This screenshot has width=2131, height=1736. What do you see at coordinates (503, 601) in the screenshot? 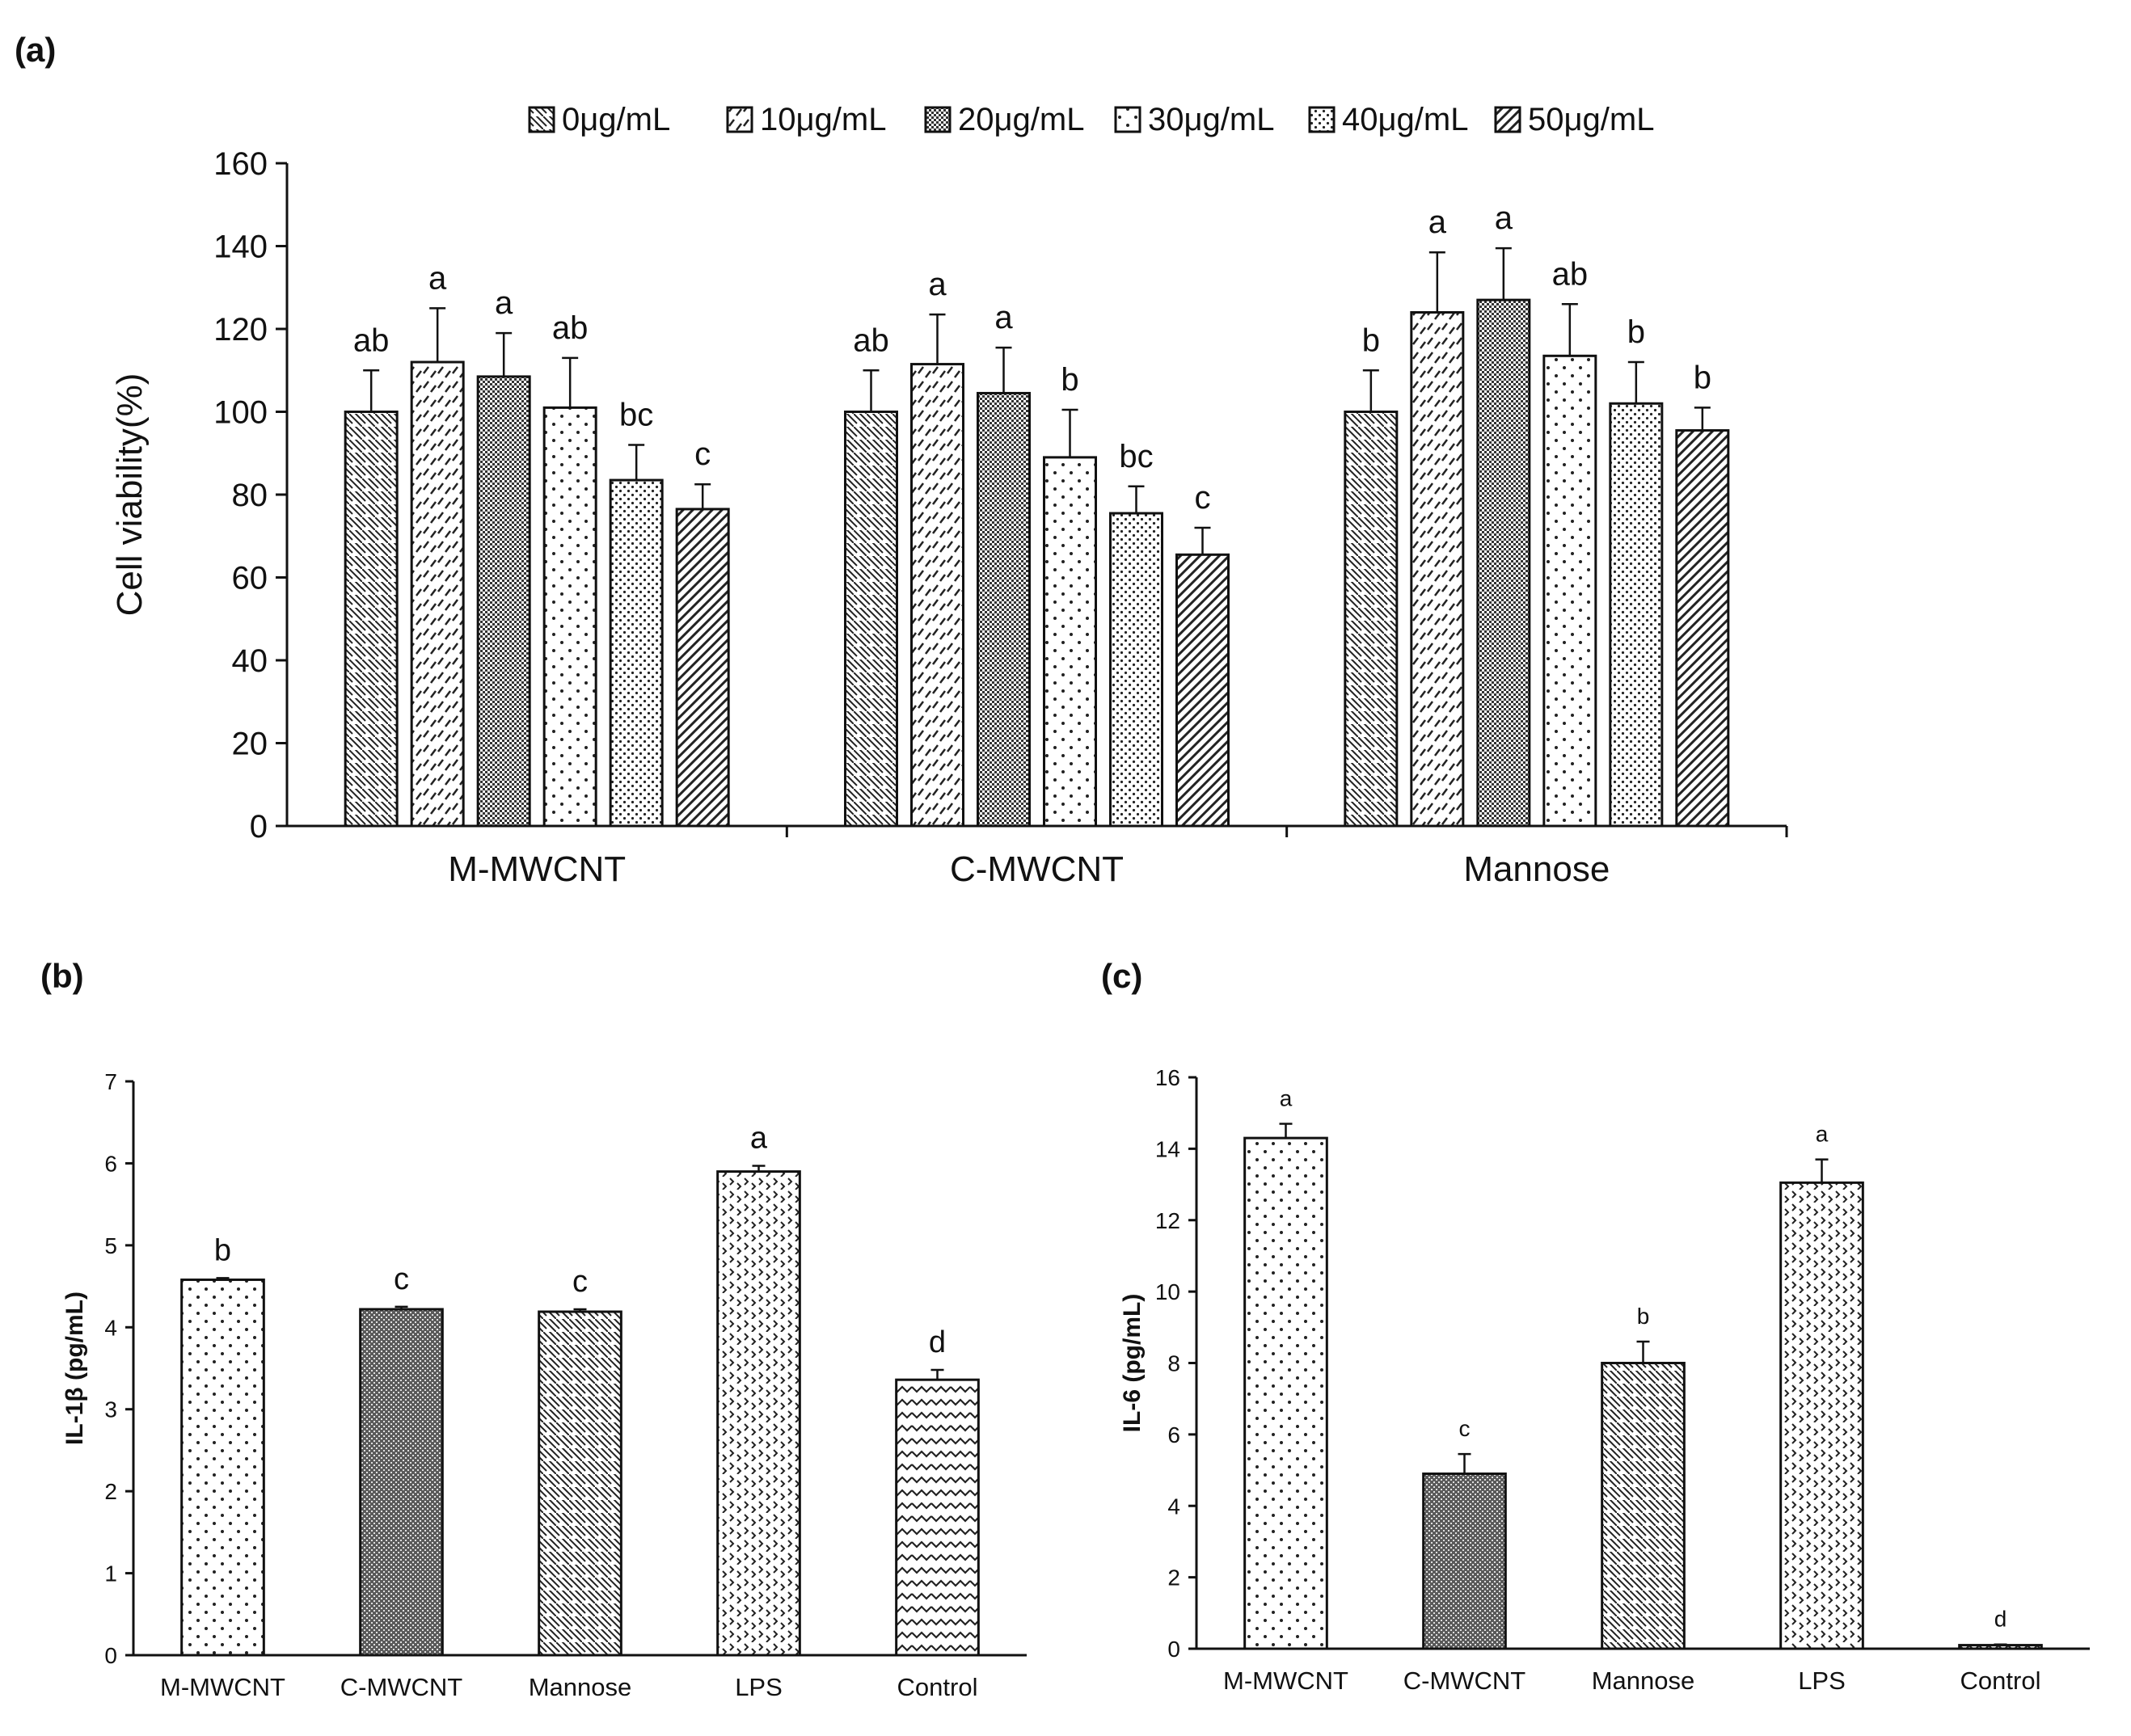
I see `bar-m-mwcnt-20-g-ml` at bounding box center [503, 601].